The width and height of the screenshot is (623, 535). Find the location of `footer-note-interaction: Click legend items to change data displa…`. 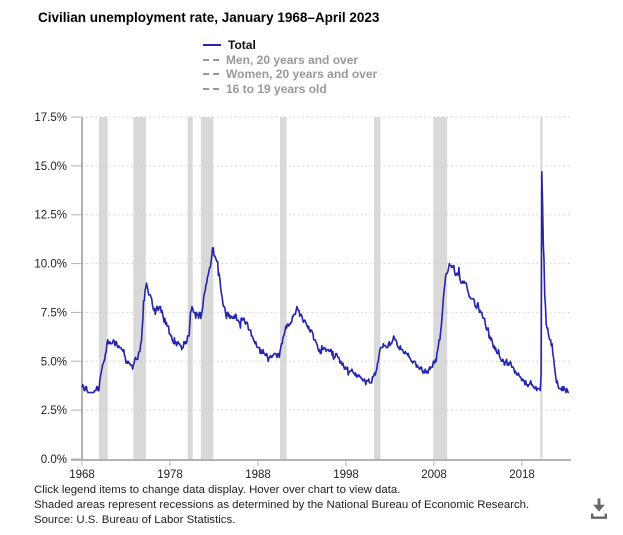

footer-note-interaction: Click legend items to change data displa… is located at coordinates (217, 490).